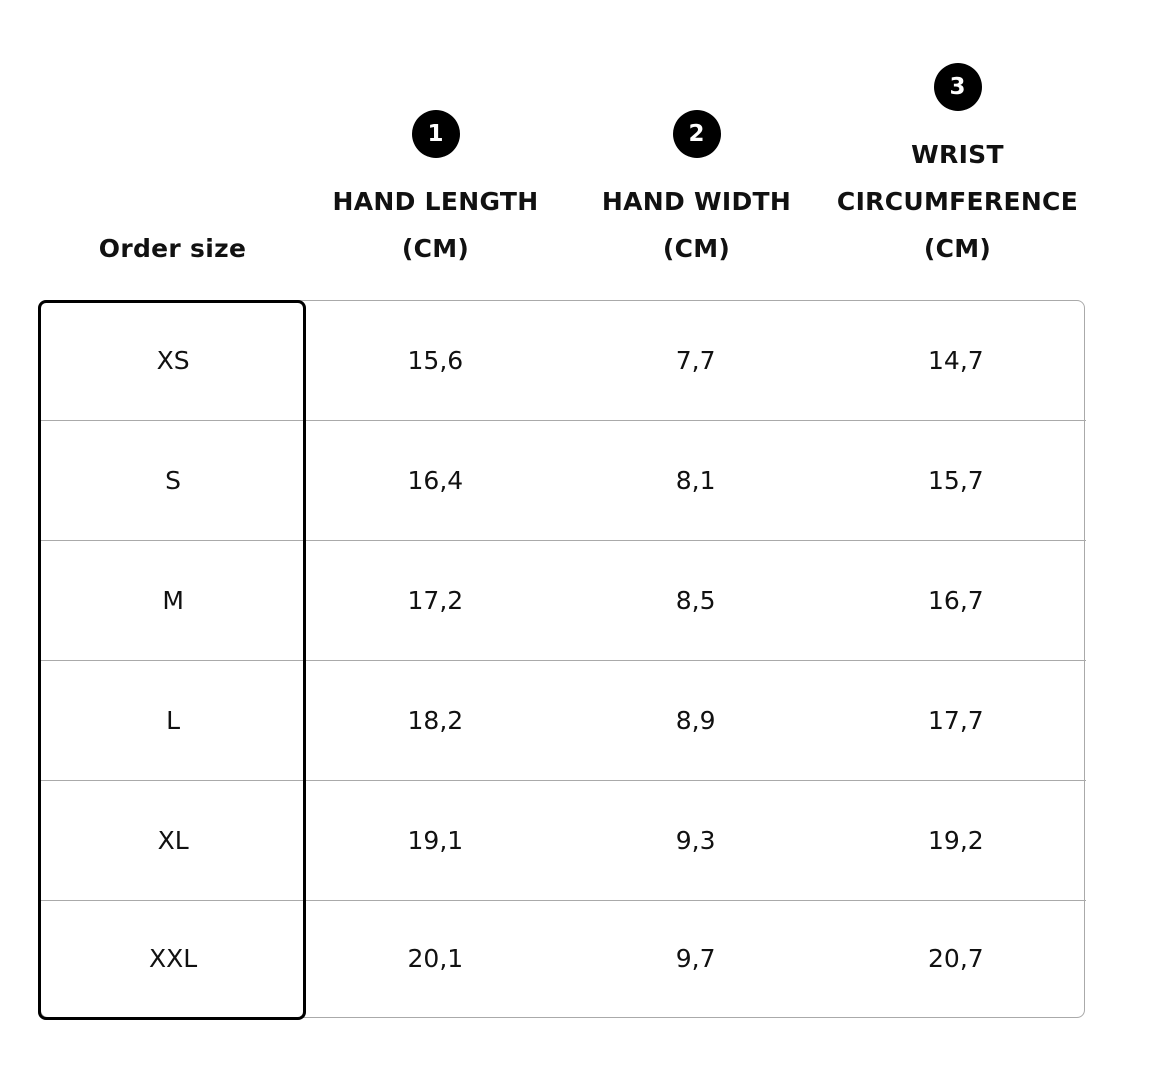 The width and height of the screenshot is (1172, 1090). What do you see at coordinates (695, 720) in the screenshot?
I see `hand-width-cell: 8,9` at bounding box center [695, 720].